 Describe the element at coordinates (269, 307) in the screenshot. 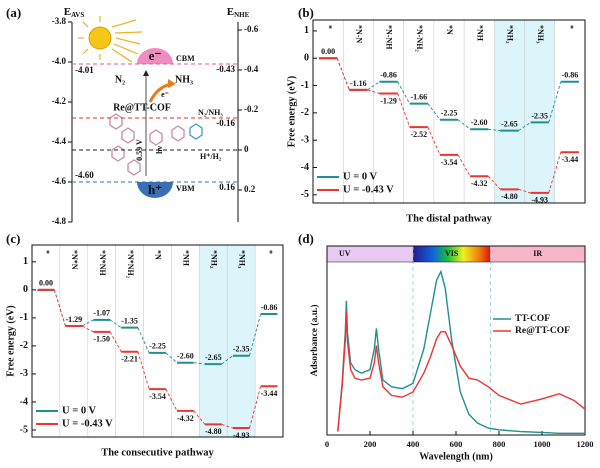

I see `value-label: -0.86` at that location.